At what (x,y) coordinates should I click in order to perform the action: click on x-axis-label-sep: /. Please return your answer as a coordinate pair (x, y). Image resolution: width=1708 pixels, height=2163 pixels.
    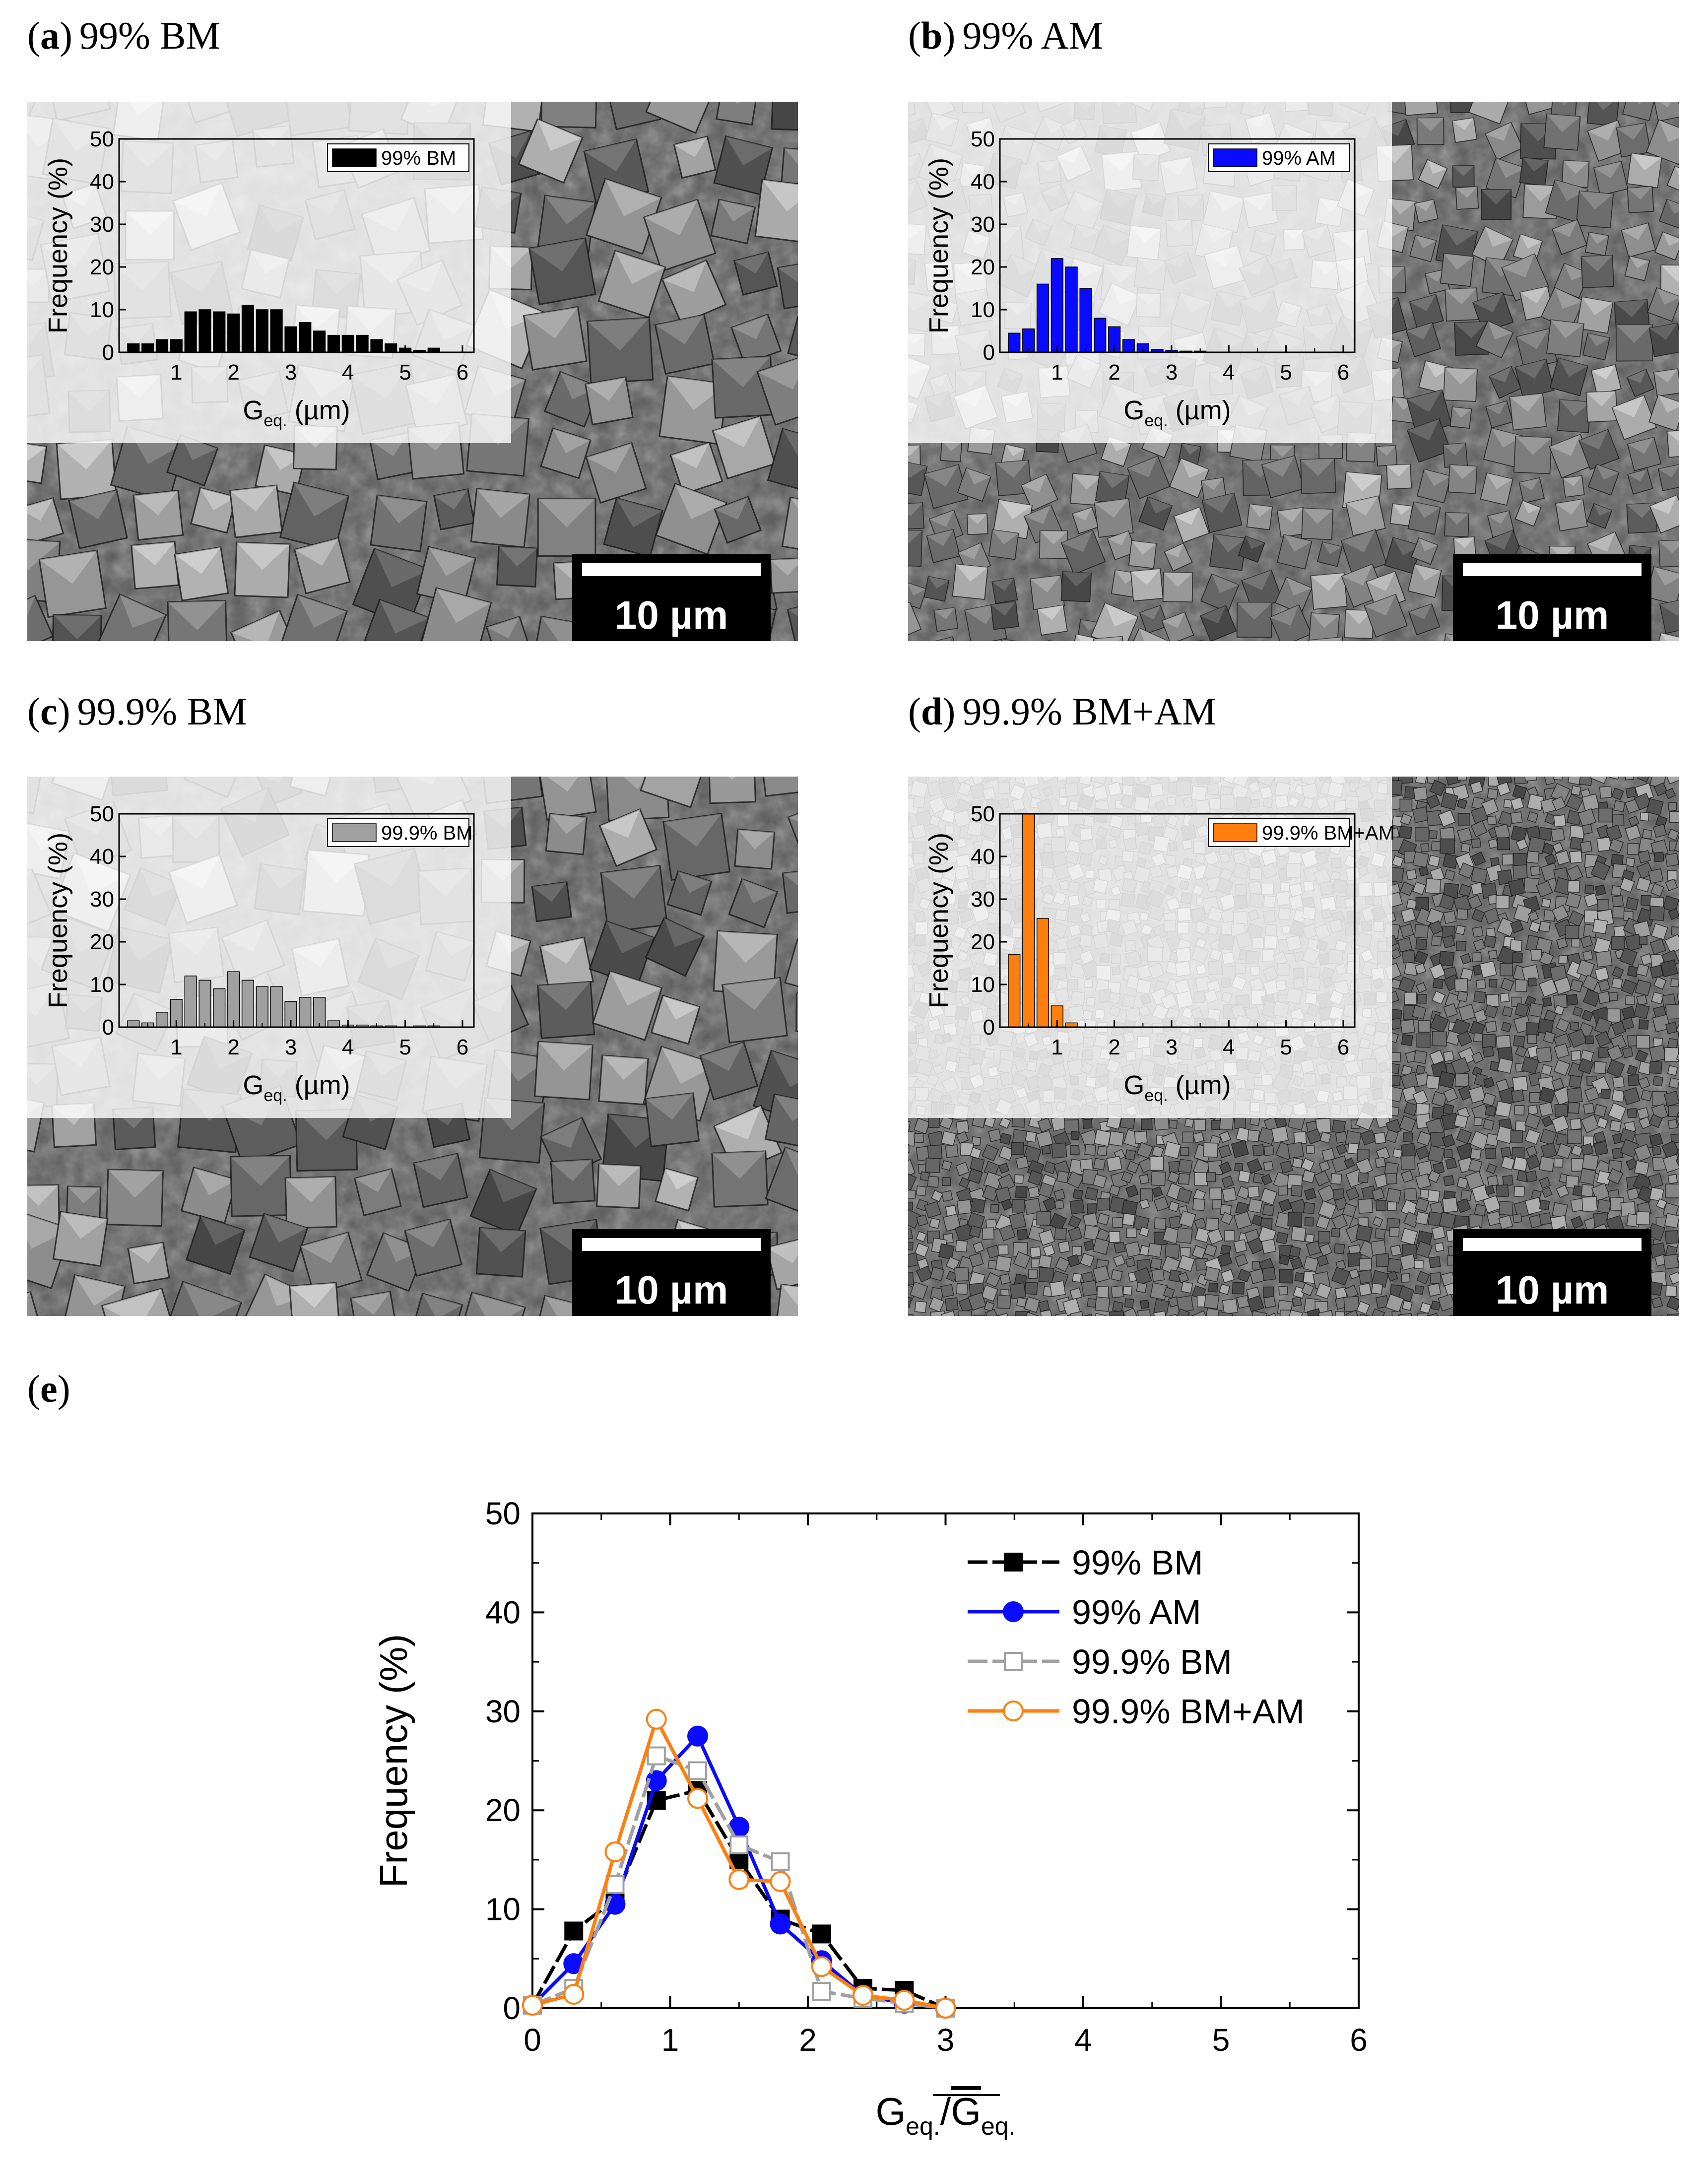
    Looking at the image, I should click on (946, 2111).